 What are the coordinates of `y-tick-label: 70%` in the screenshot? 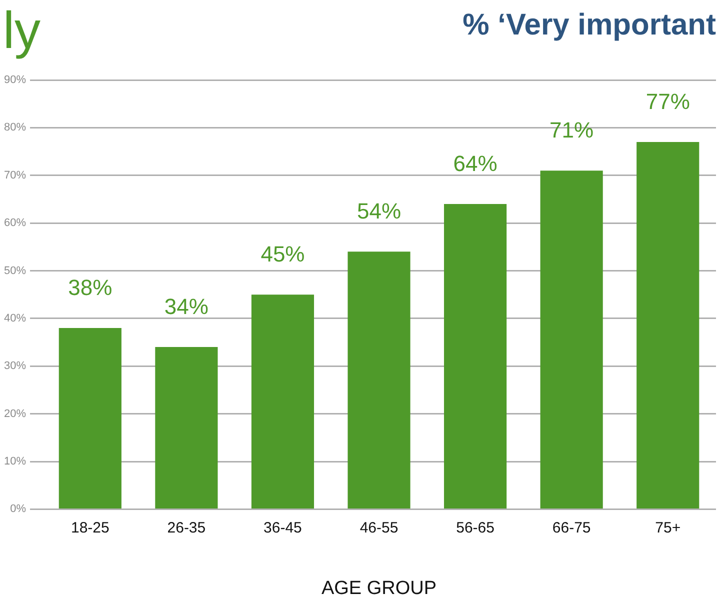 It's located at (15, 175).